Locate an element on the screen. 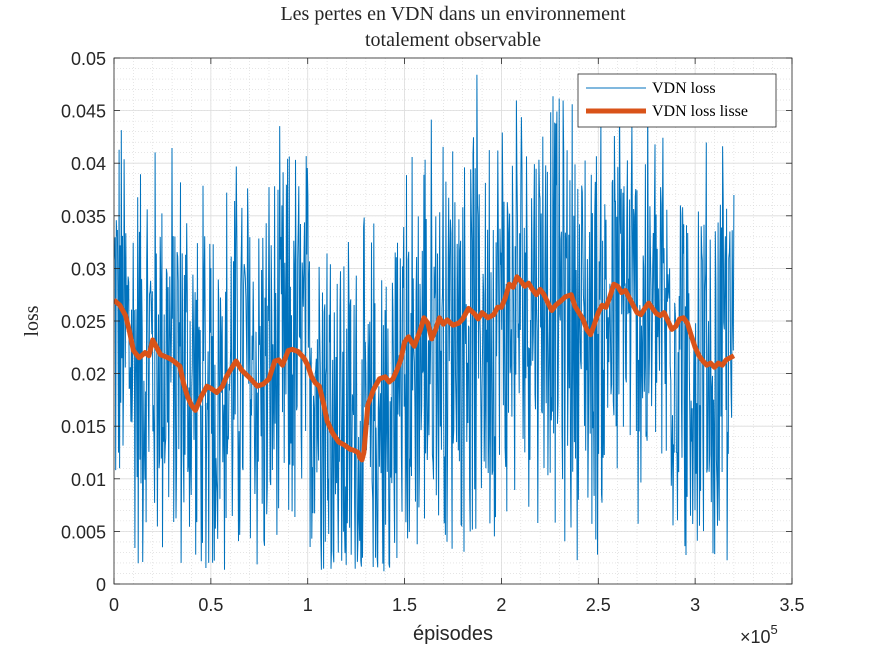  y-tick-label: 0.035 is located at coordinates (83, 217).